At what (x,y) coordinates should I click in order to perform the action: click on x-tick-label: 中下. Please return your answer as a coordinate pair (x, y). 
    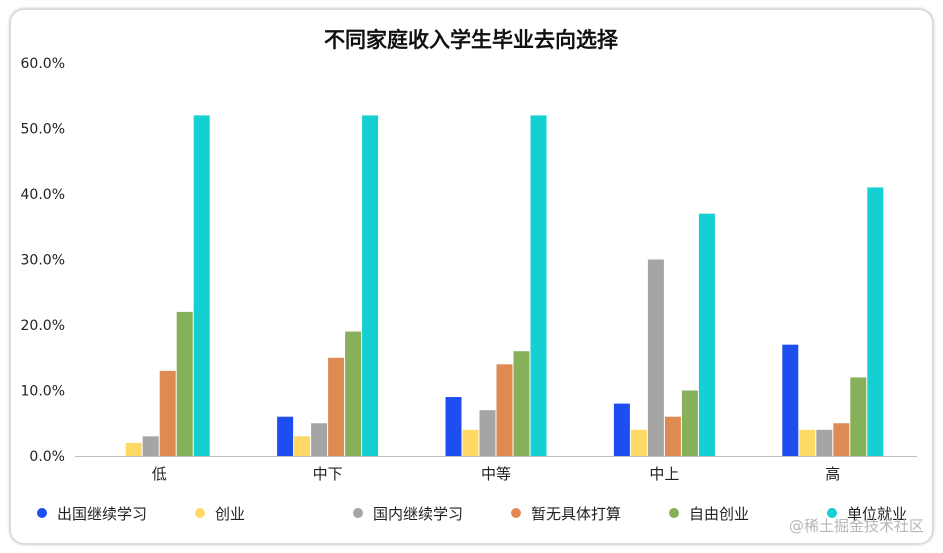
    Looking at the image, I should click on (328, 474).